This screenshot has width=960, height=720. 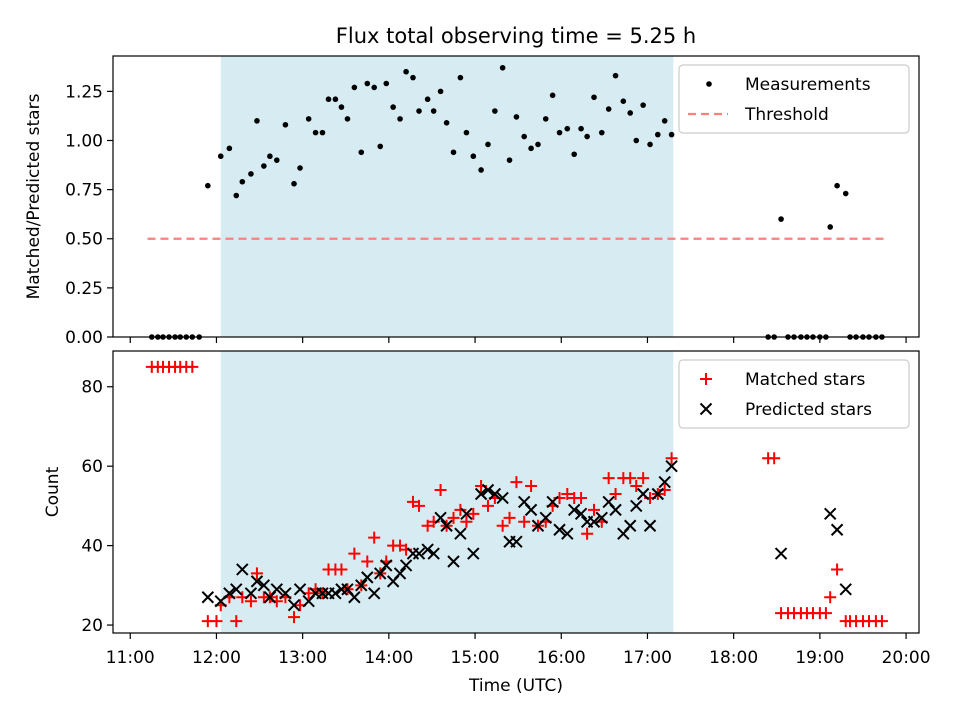 I want to click on legend-label: Measurements, so click(x=808, y=85).